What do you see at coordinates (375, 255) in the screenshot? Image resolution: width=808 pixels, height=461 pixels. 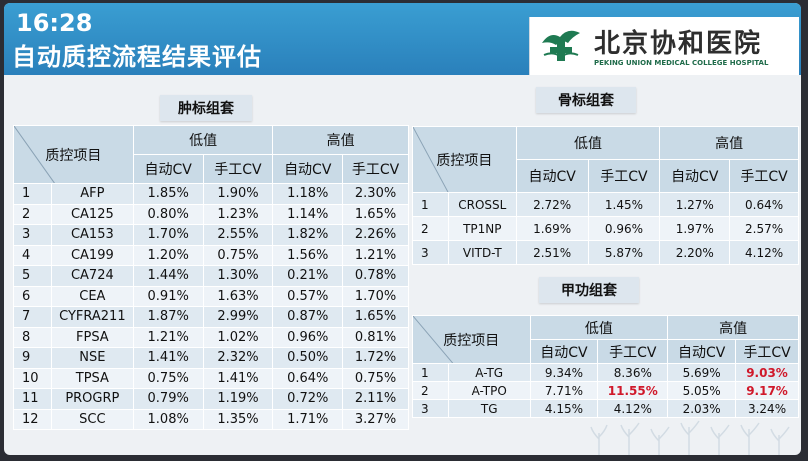 I see `high-manual-cv: 1.21%` at bounding box center [375, 255].